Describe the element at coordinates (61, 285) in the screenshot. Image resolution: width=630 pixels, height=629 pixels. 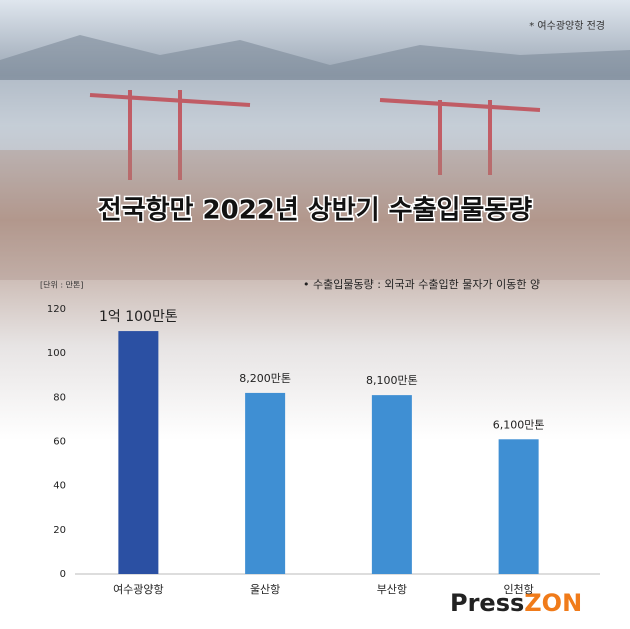
I see `unit-label: [단위 : 만톤]` at that location.